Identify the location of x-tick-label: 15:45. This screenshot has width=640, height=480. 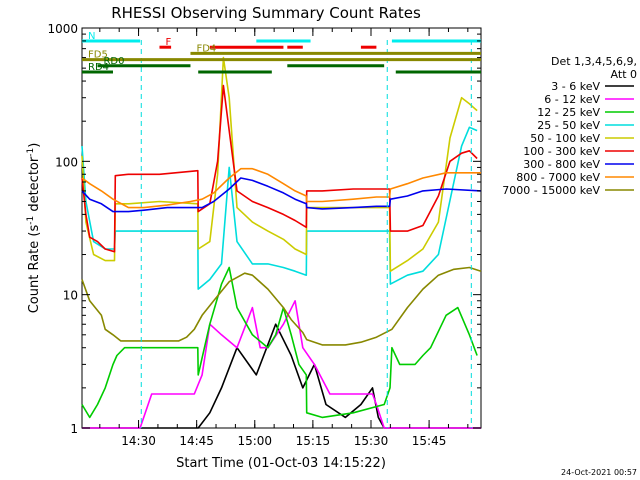
(429, 441).